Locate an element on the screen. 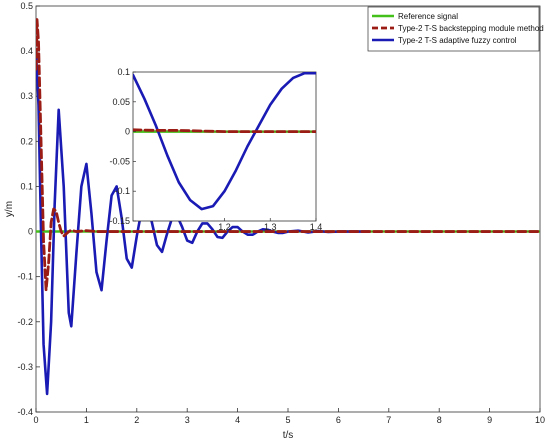 The width and height of the screenshot is (550, 444). x-tick-label: 9 is located at coordinates (489, 420).